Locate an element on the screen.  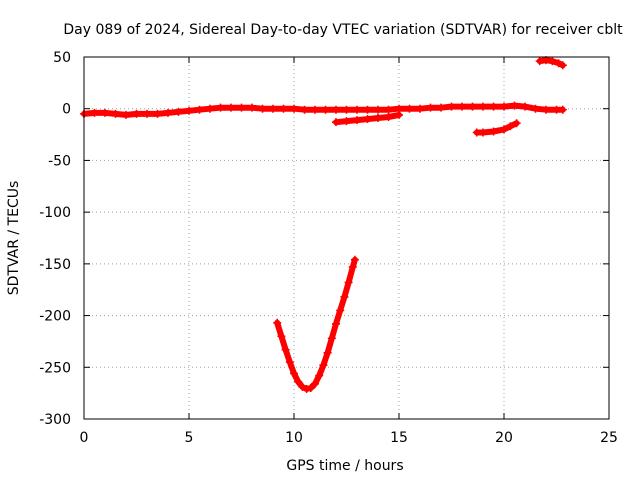
series-trace is located at coordinates (316, 324).